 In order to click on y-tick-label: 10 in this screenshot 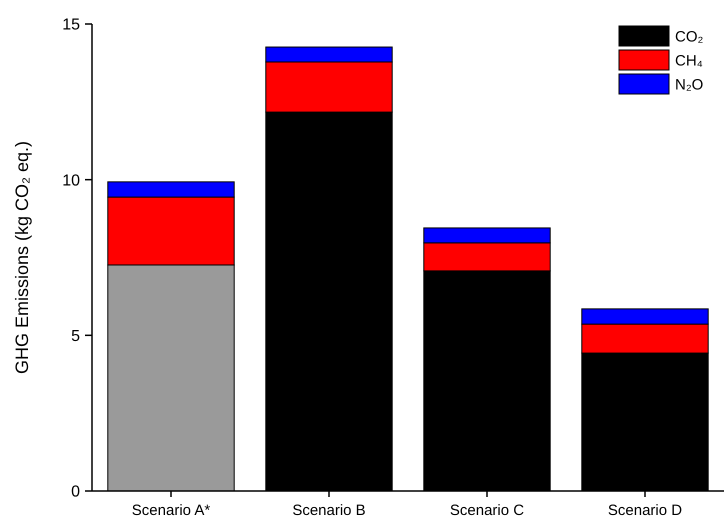, I will do `click(71, 181)`.